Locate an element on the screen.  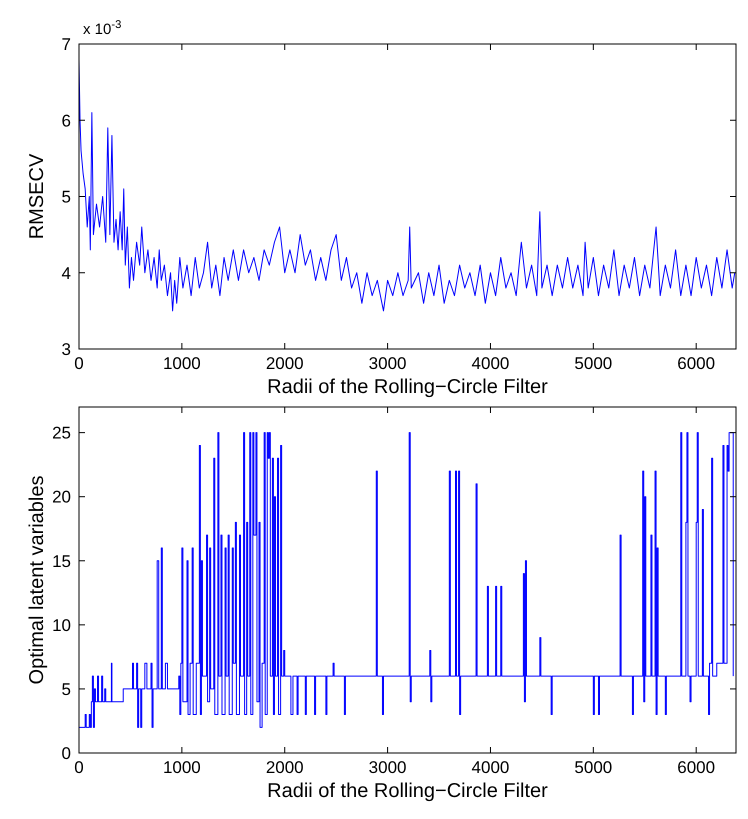
y-tick-label: 4 is located at coordinates (66, 273).